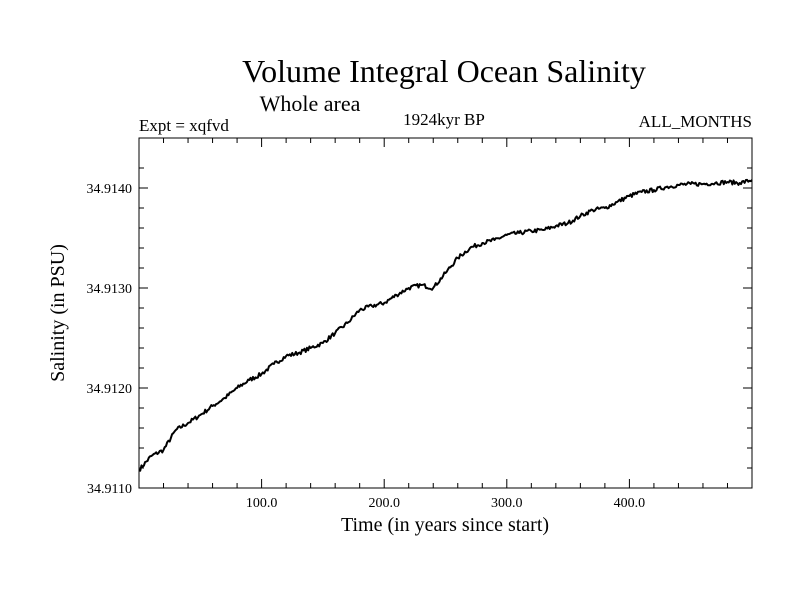 Image resolution: width=800 pixels, height=600 pixels. Describe the element at coordinates (110, 339) in the screenshot. I see `y-tick-labels: 34.9110 34.9120 34.9130 34.9140` at that location.